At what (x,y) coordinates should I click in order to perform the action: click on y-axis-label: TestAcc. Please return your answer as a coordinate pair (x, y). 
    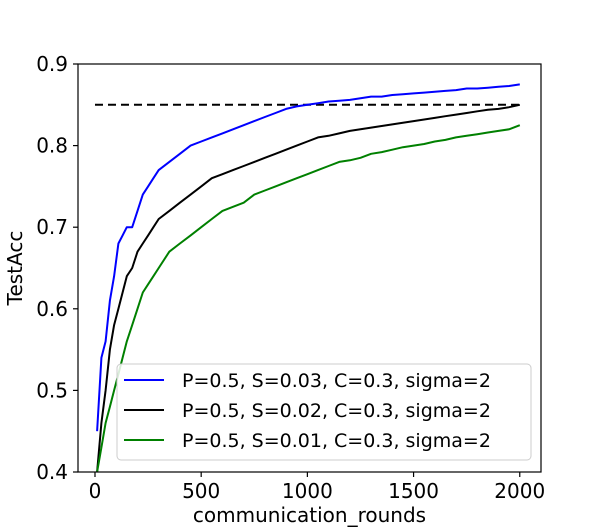
    Looking at the image, I should click on (15, 269).